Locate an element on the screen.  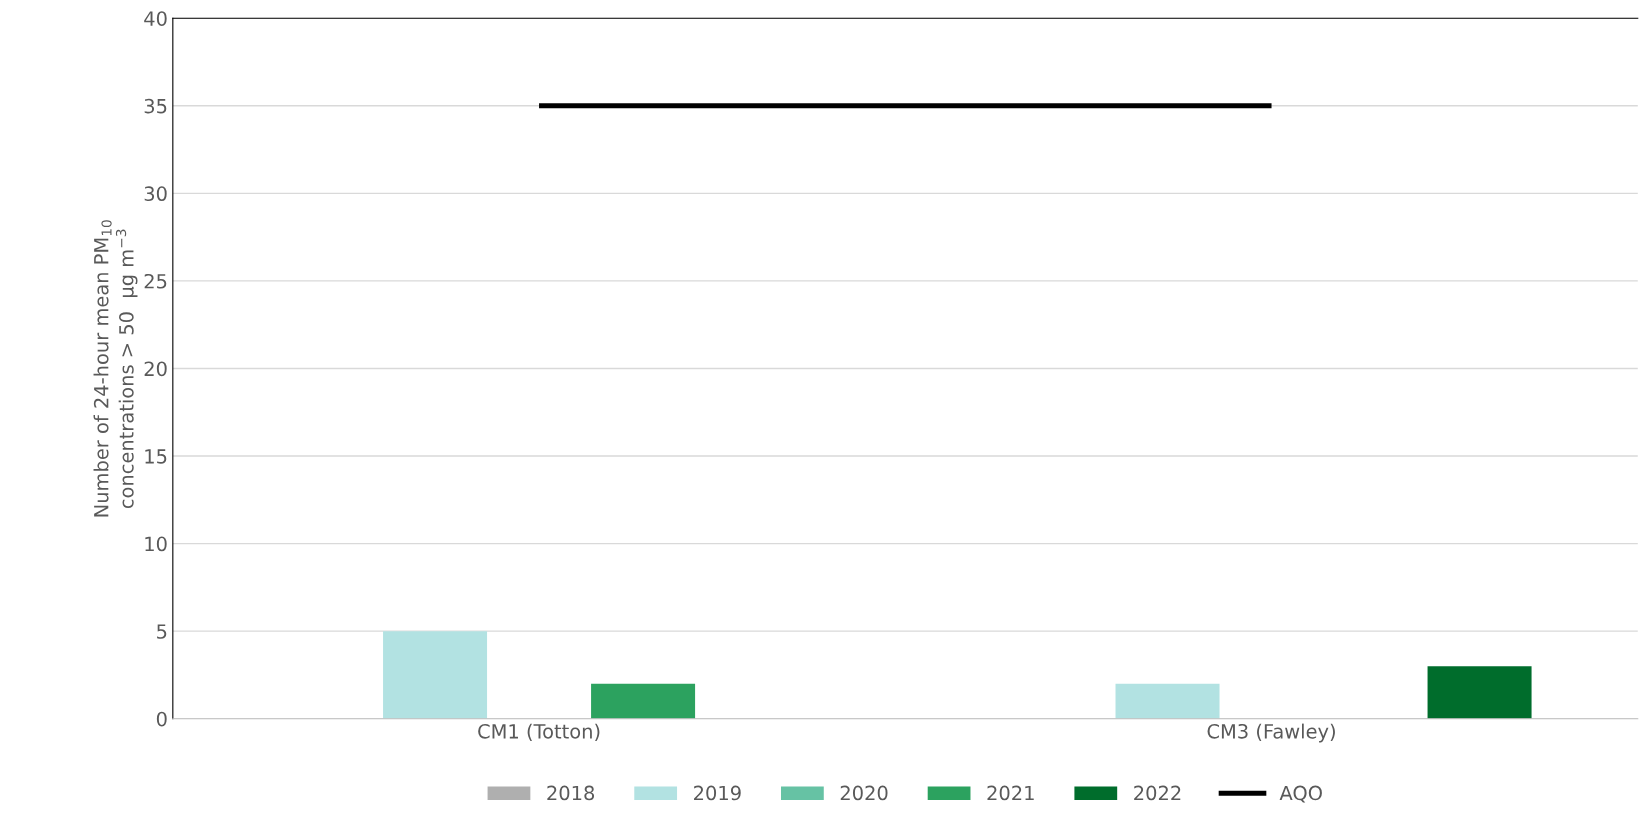
text: Number of 24-hour mean PM$_{10}$ concentrations > 50 μg m$^{−3}$ is located at coordinates (115, 368).